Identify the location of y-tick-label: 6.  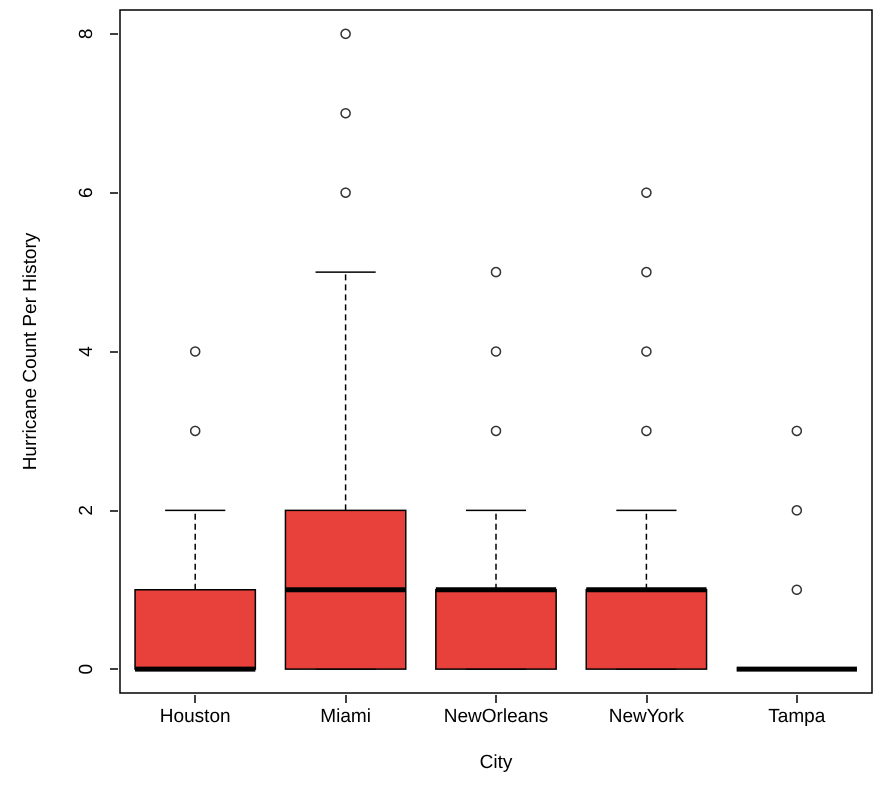
(86, 192).